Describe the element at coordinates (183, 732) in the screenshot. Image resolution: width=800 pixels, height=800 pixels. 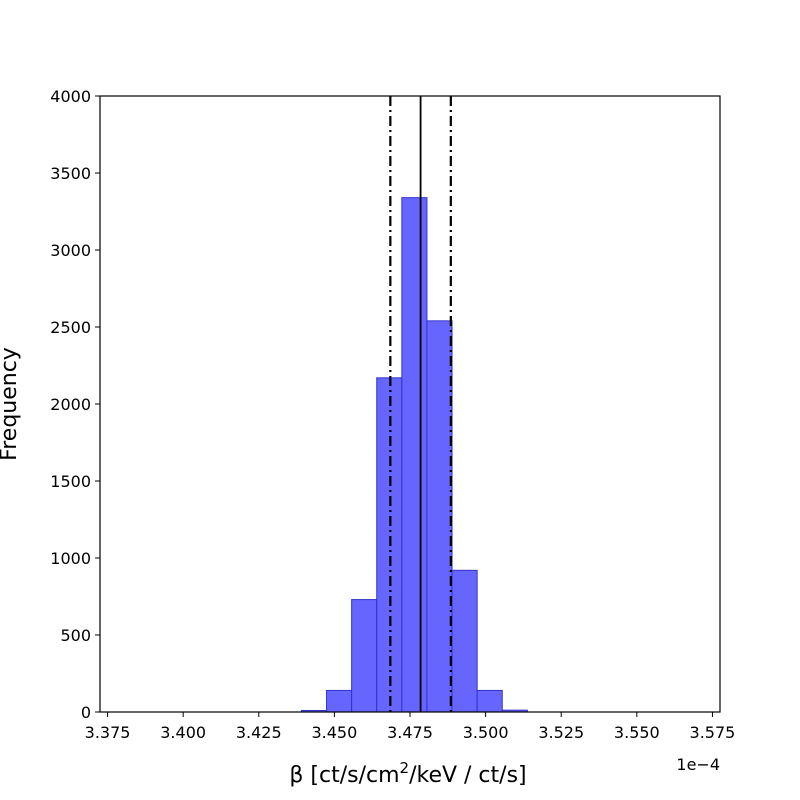
I see `x-tick-label-1: 3.400` at that location.